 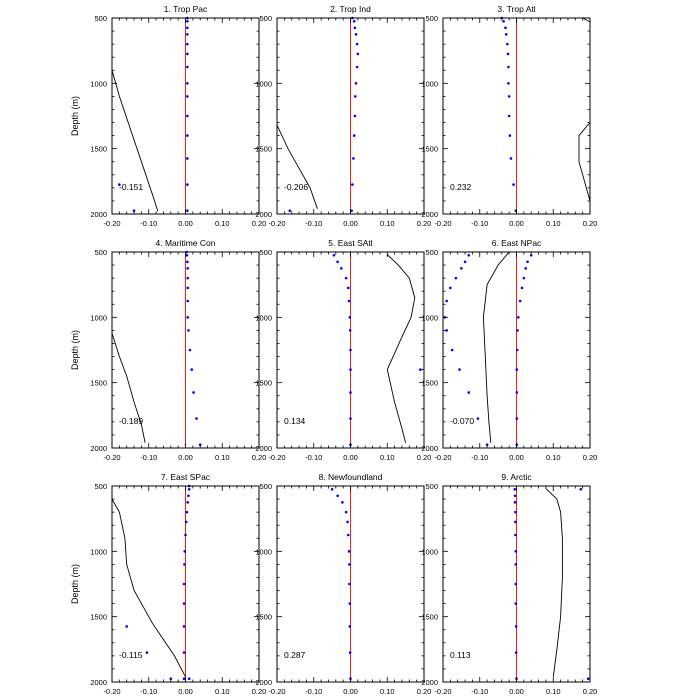 I want to click on panel-annotation: 0.113, so click(x=460, y=655).